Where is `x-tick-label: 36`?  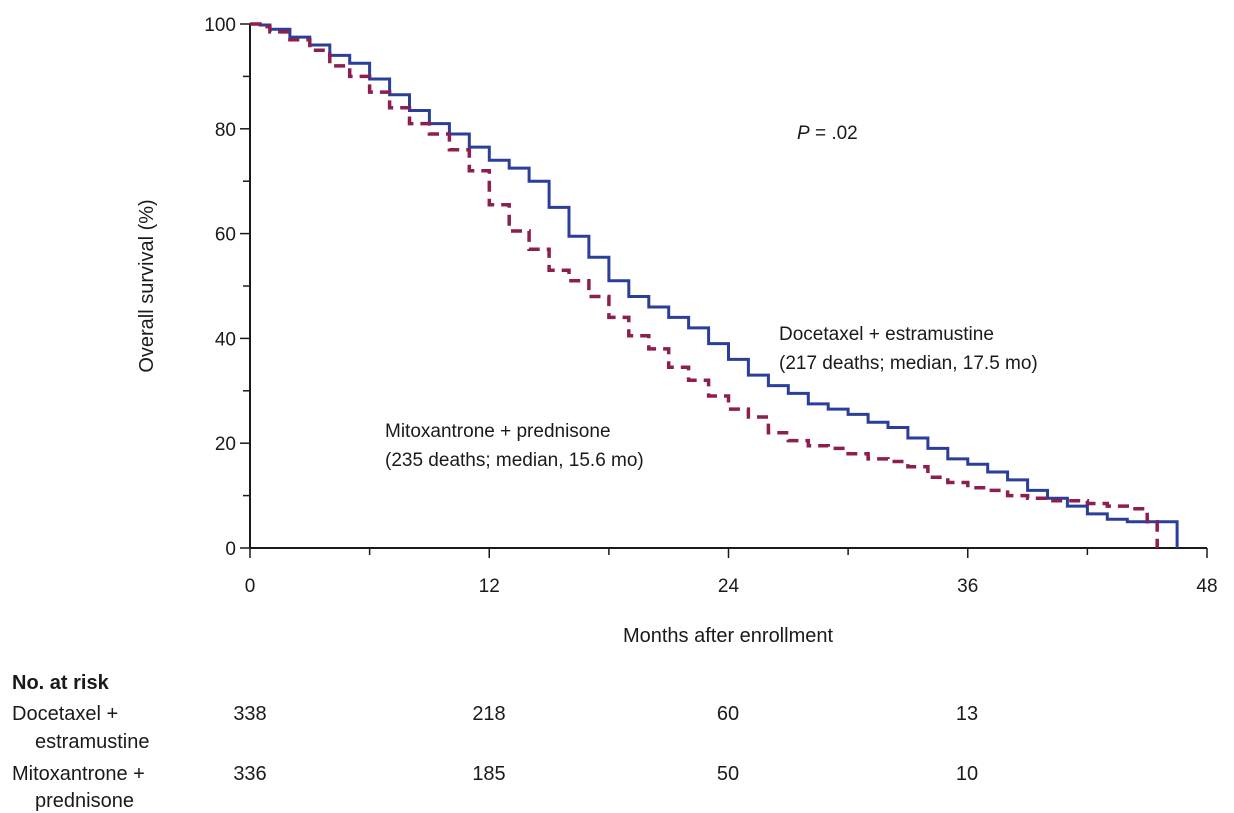
x-tick-label: 36 is located at coordinates (967, 586).